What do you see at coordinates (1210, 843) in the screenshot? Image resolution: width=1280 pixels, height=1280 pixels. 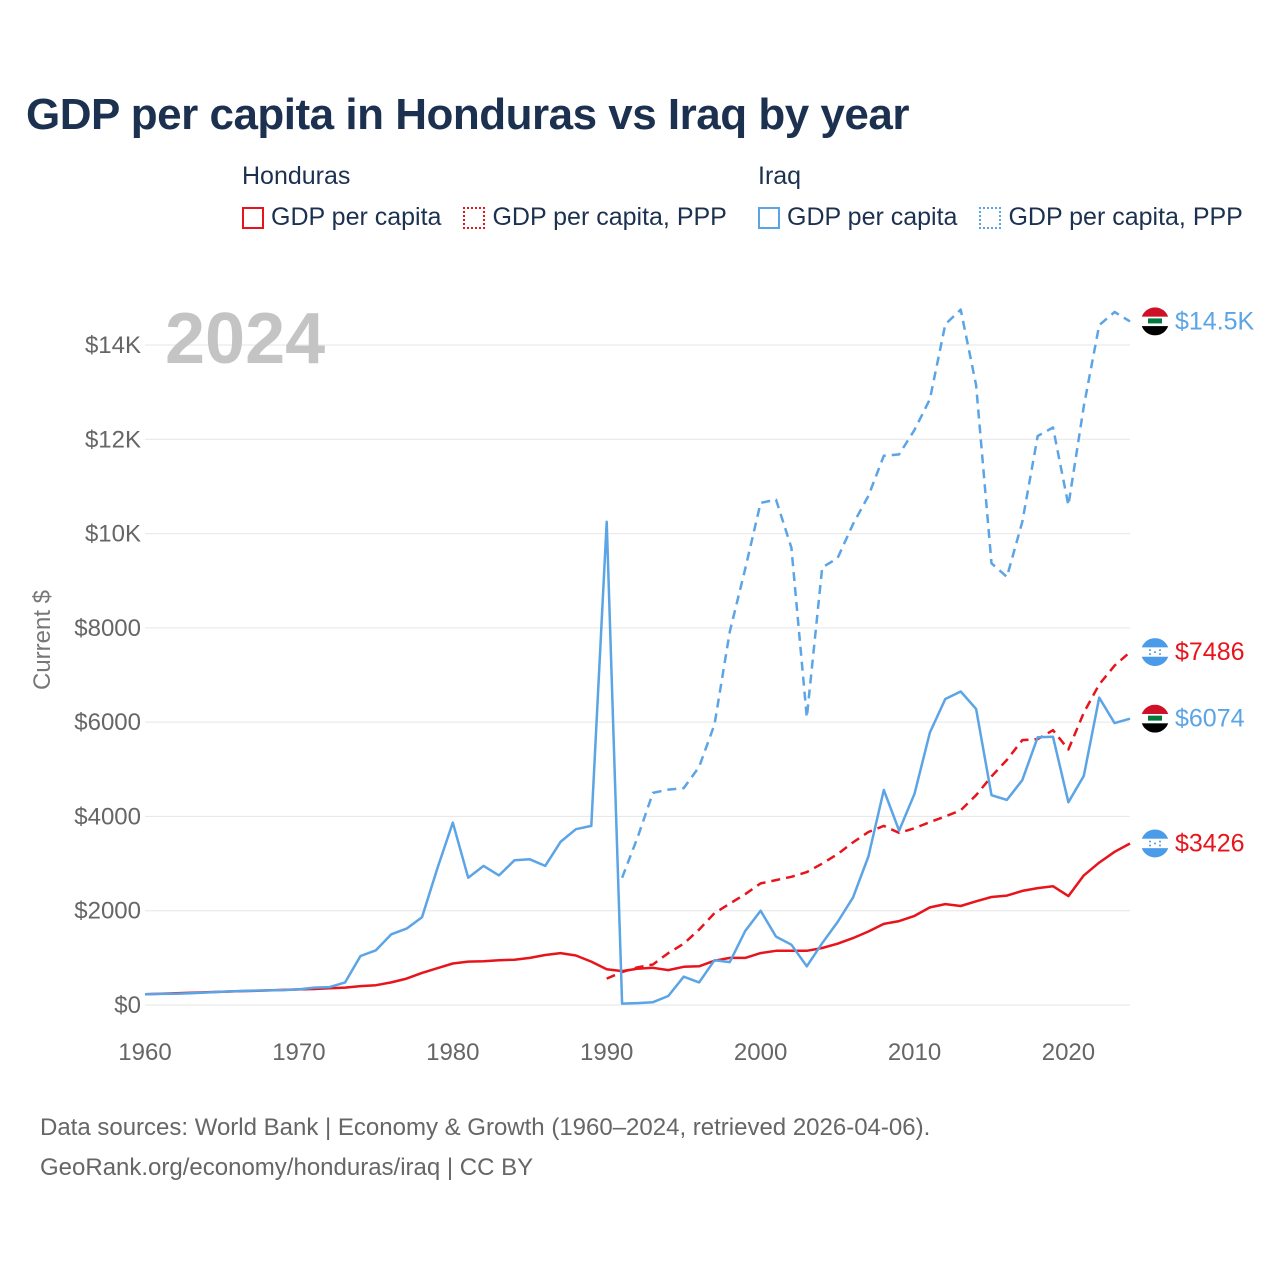 I see `end-value-label: $3426` at bounding box center [1210, 843].